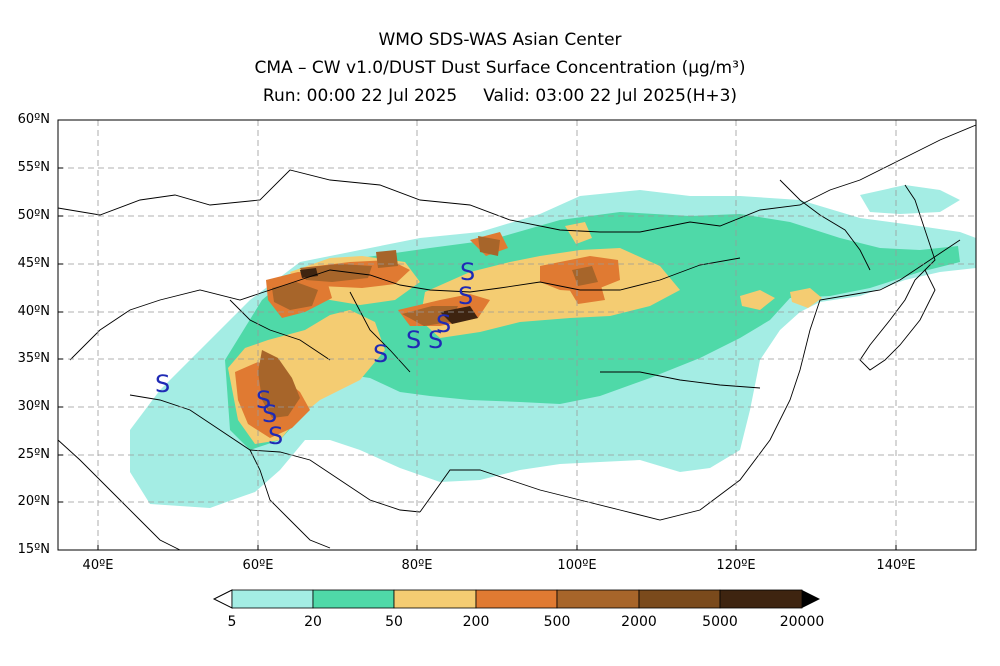 Image resolution: width=1000 pixels, height=666 pixels. Describe the element at coordinates (315, 354) in the screenshot. I see `dust-storm-markers: S S S S S S S S S S` at that location.